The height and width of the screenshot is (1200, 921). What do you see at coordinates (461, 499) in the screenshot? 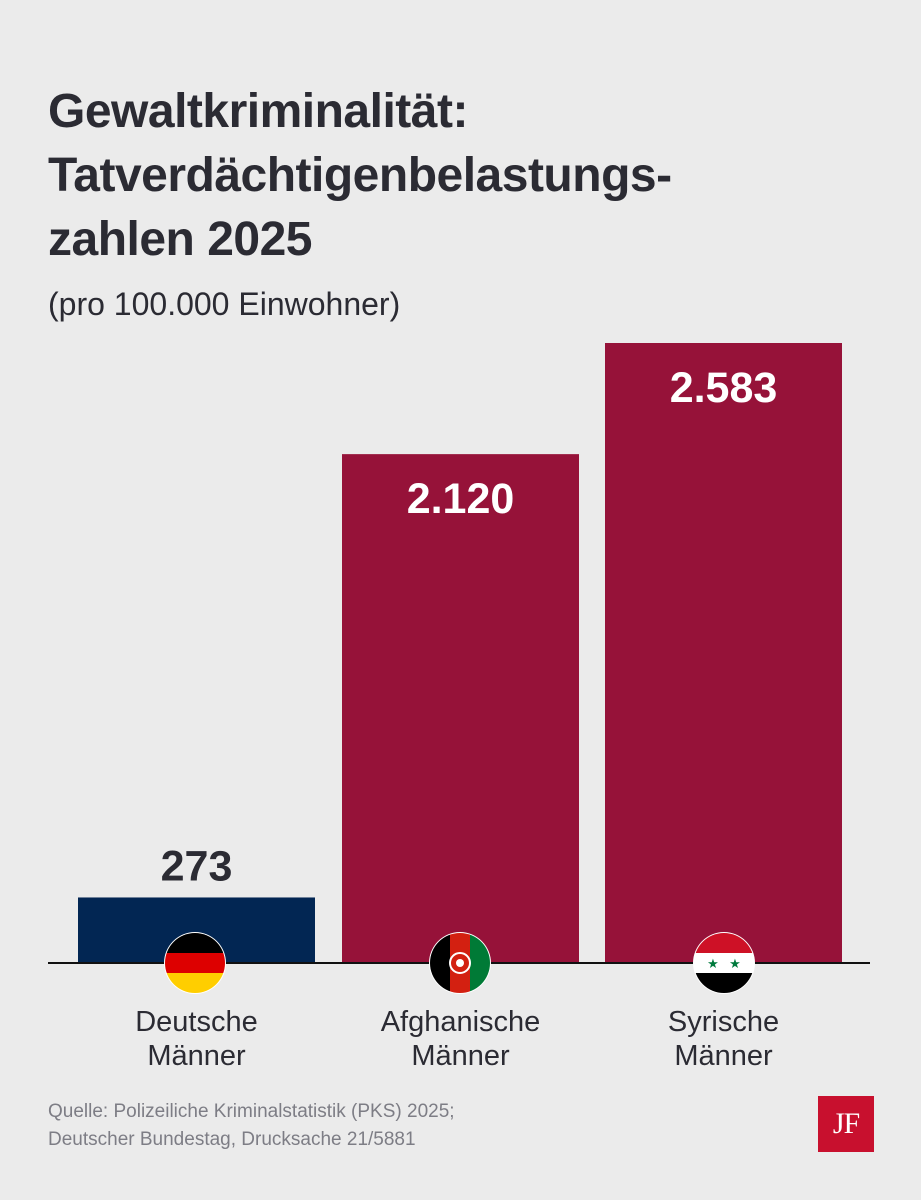
I see `bar-value-label: 2.120` at bounding box center [461, 499].